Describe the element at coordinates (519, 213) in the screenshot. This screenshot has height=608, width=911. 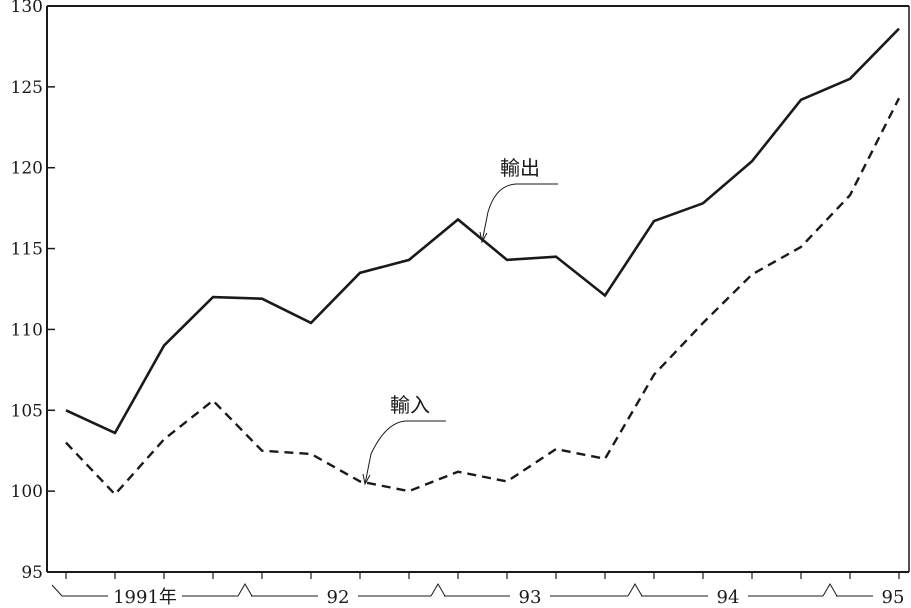
I see `export-series-label-leader` at that location.